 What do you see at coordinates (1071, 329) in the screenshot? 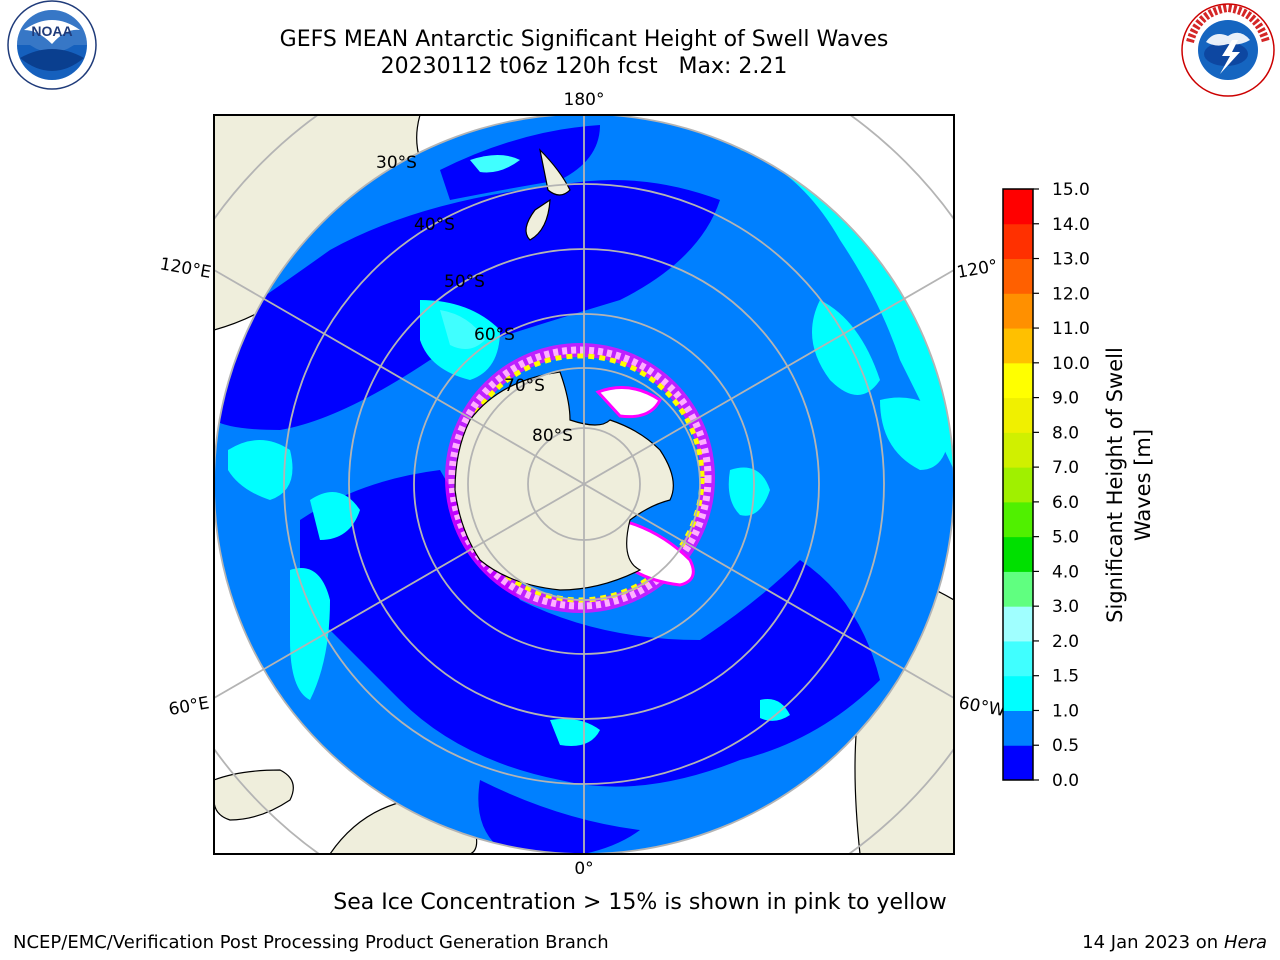
I see `colorbar-tick-label: 11.0` at bounding box center [1071, 329].